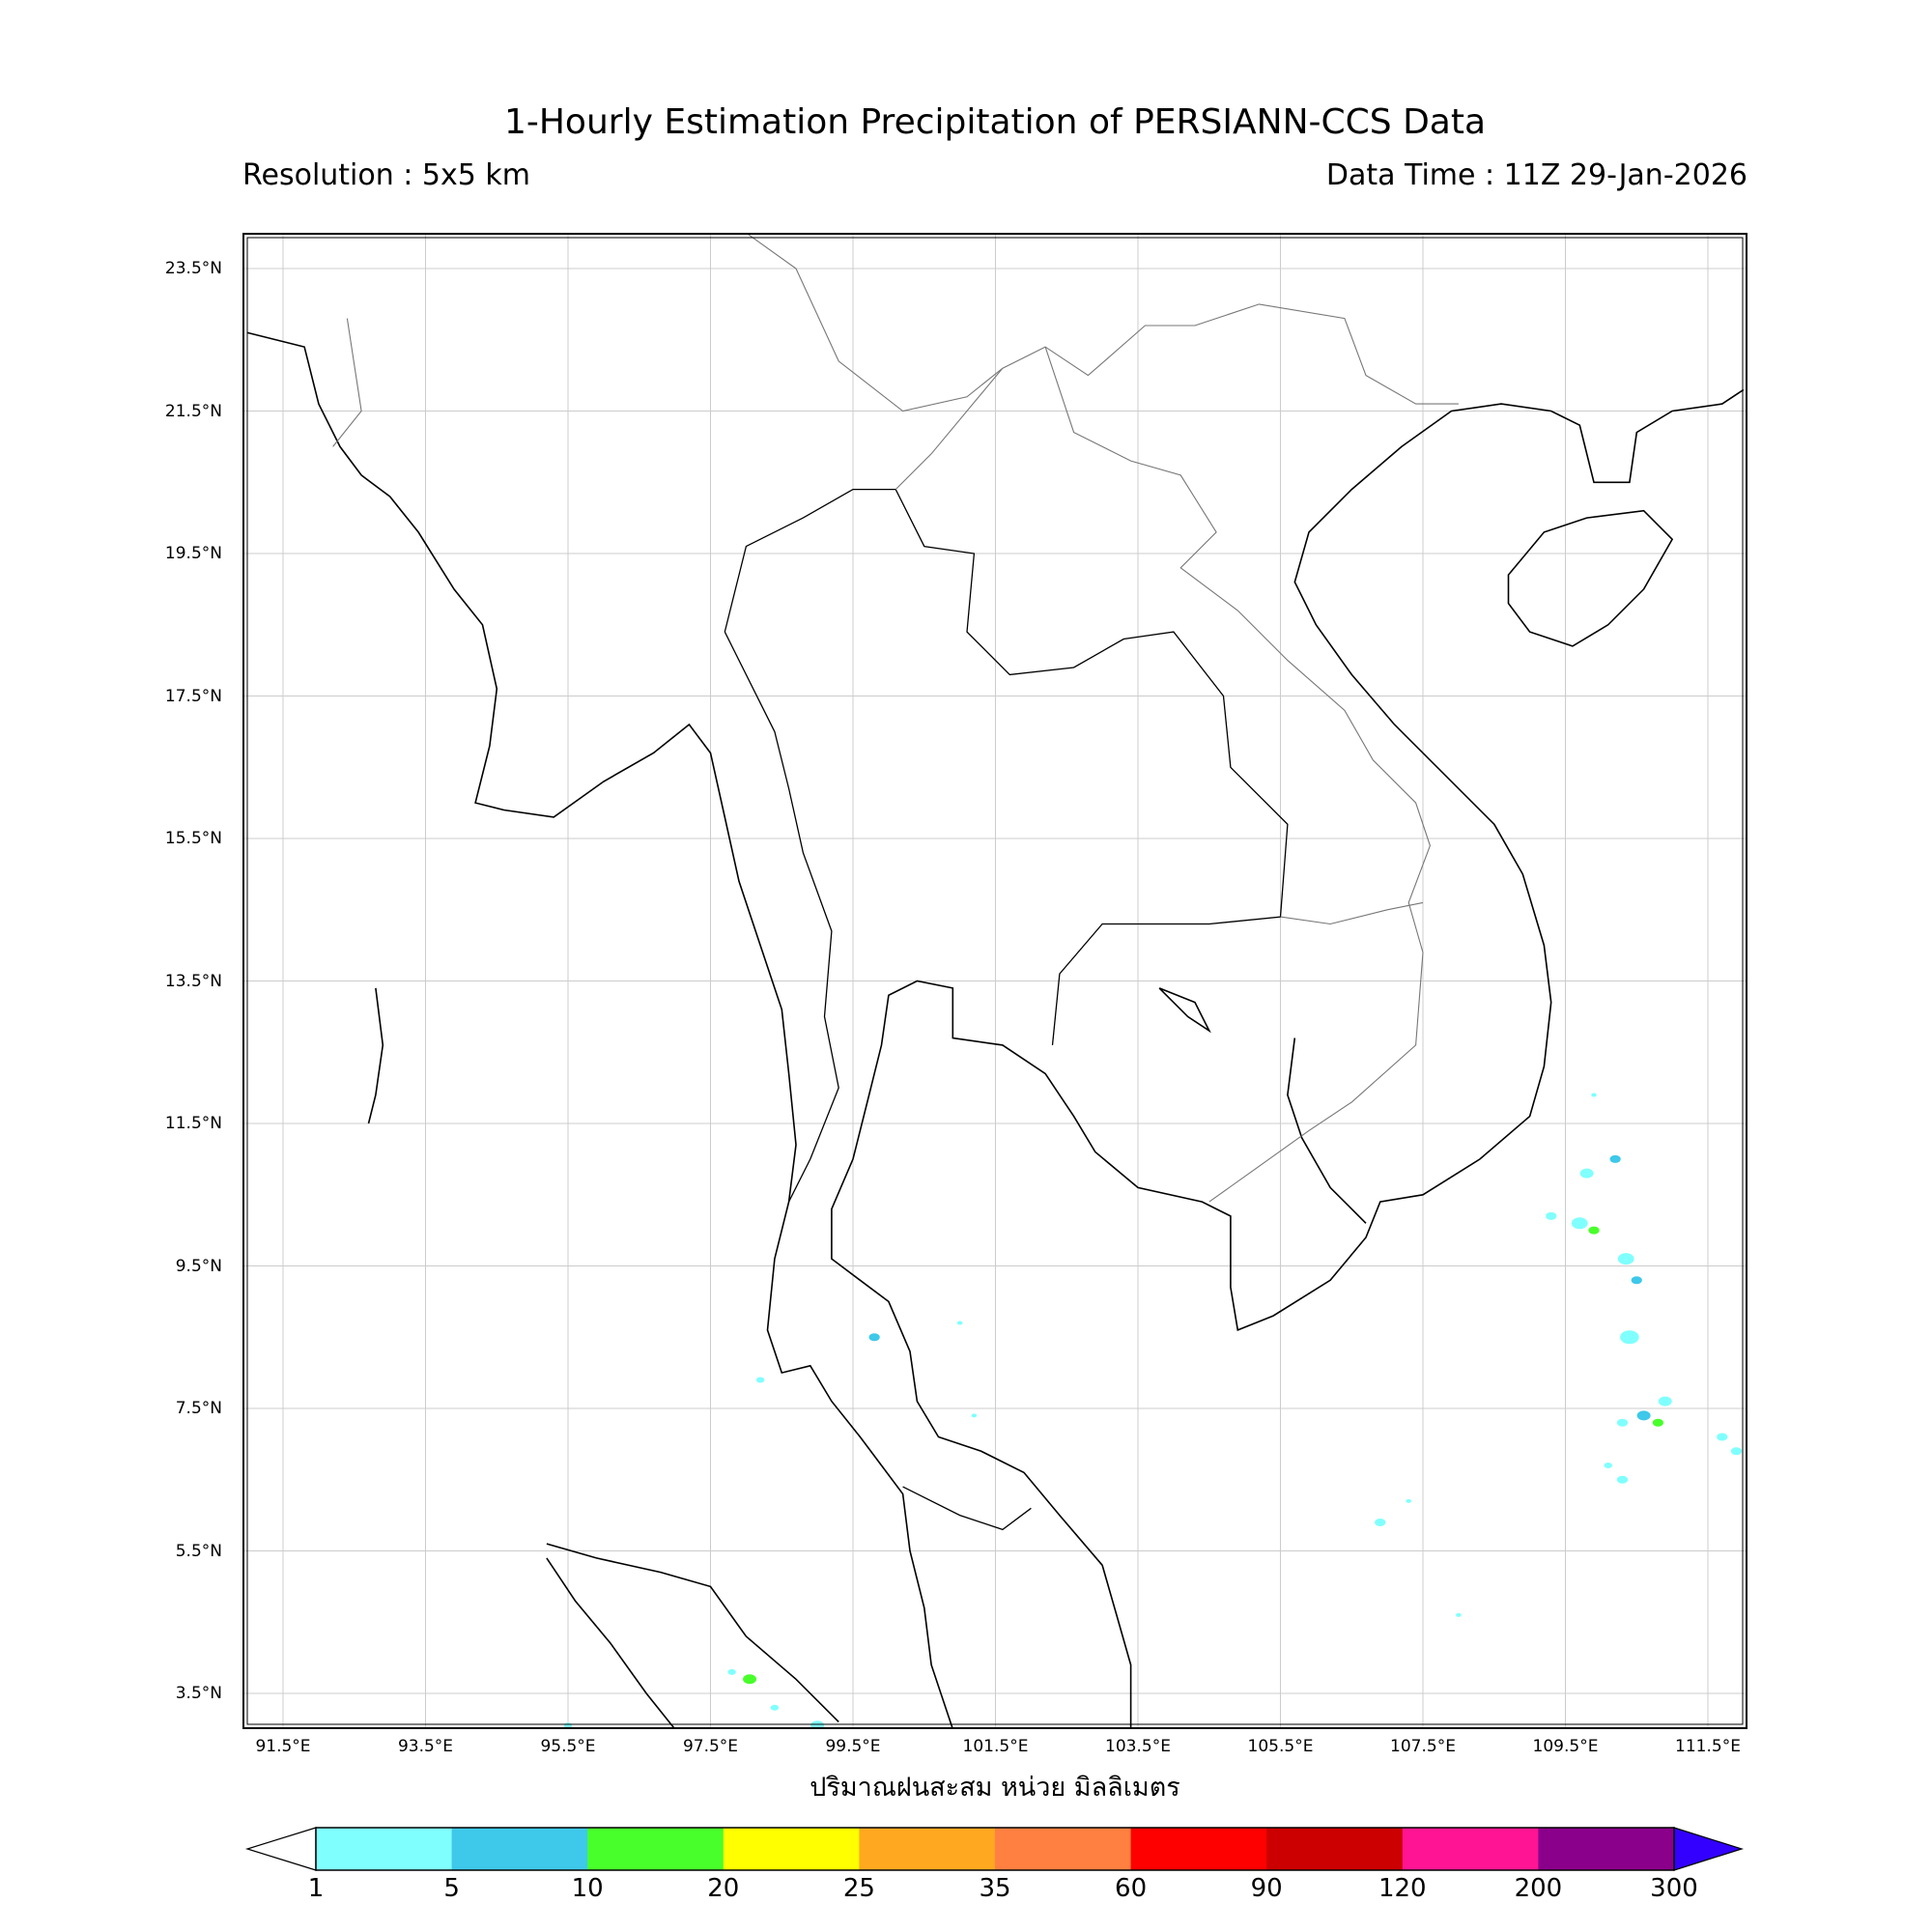 This screenshot has width=1932, height=1932. I want to click on lon-label: 97.5°E, so click(710, 1746).